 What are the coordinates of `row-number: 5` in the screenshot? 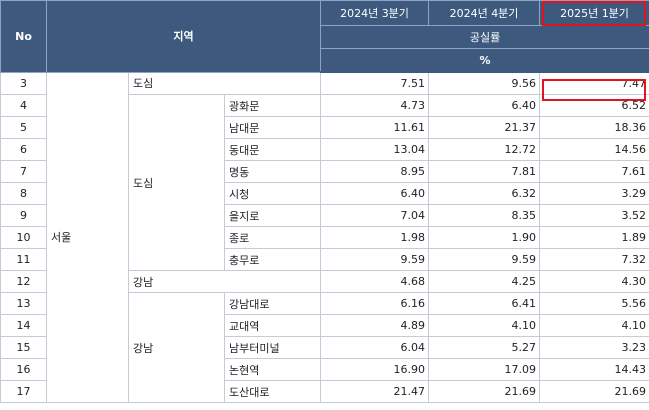 It's located at (23, 127).